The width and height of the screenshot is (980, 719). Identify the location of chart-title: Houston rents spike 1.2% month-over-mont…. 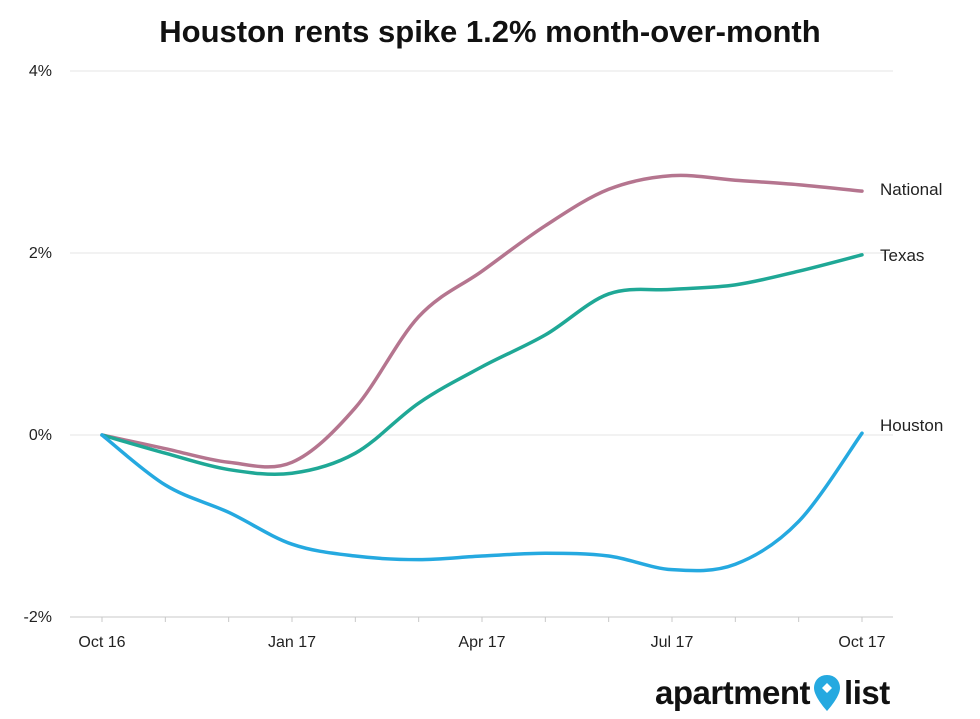
(490, 31).